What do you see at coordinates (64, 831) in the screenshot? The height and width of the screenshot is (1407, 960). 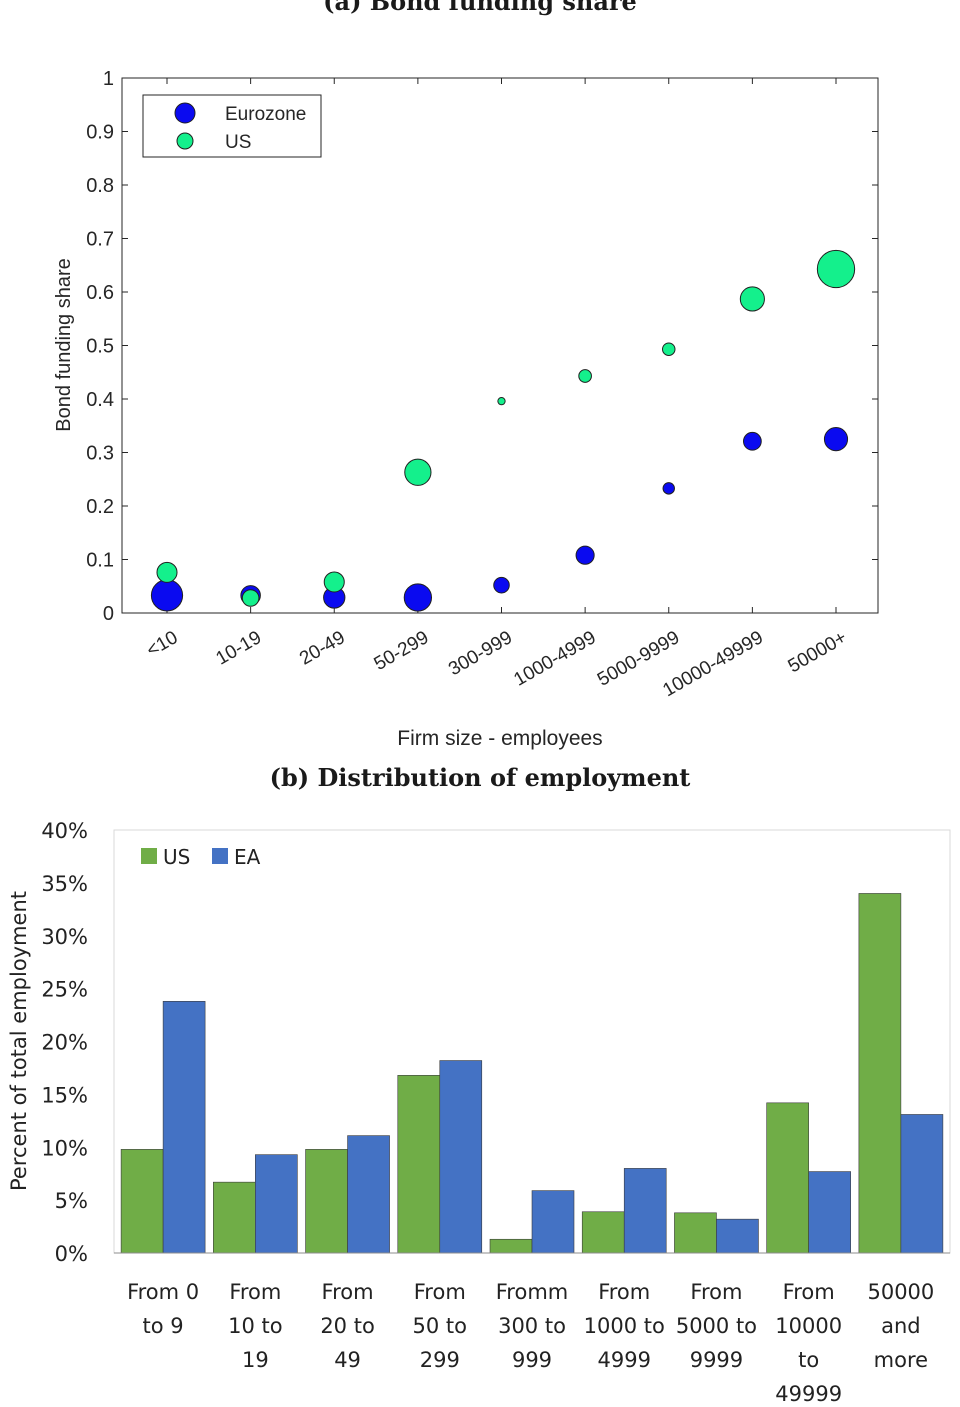 I see `y-tick-label: 40%` at bounding box center [64, 831].